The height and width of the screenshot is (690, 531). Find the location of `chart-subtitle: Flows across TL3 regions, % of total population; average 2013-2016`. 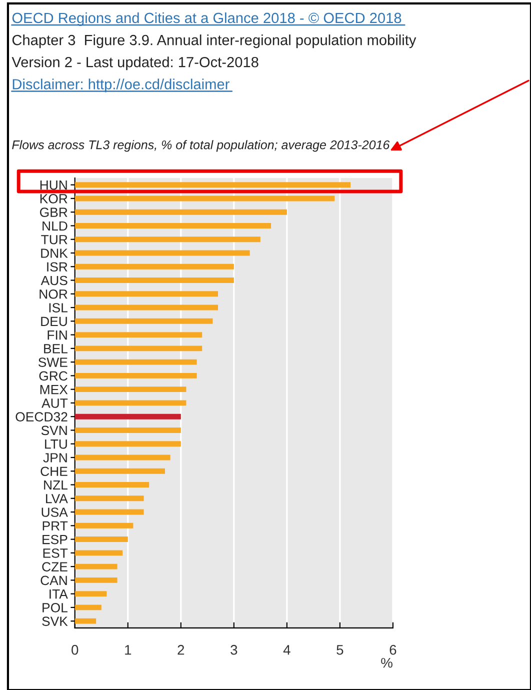

chart-subtitle: Flows across TL3 regions, % of total population; average 2013-2016 is located at coordinates (201, 146).